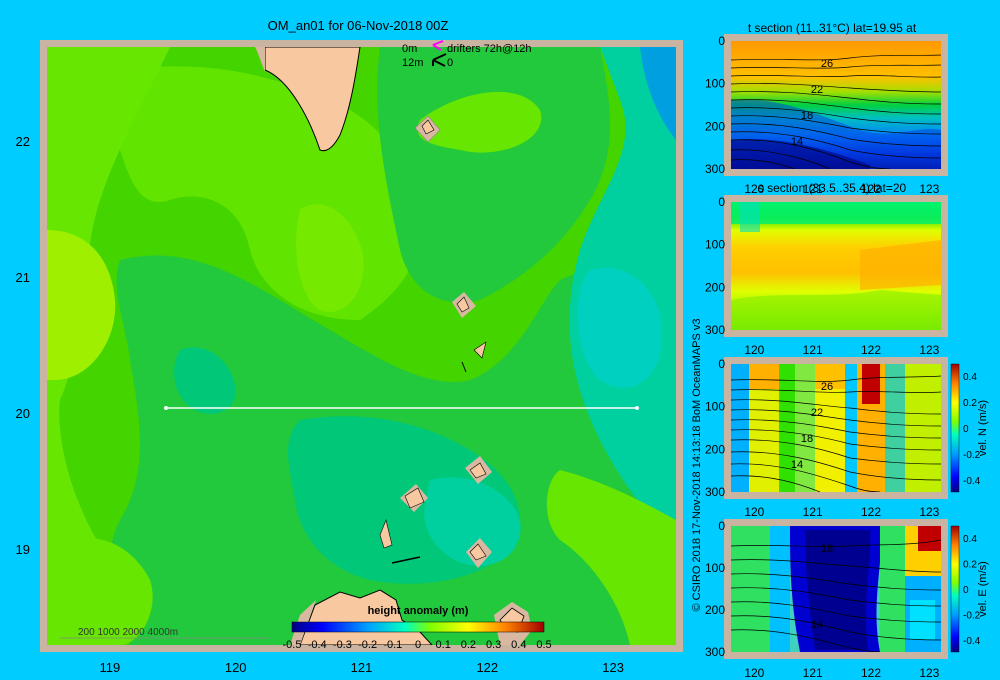 The width and height of the screenshot is (1000, 680). What do you see at coordinates (358, 25) in the screenshot?
I see `map-title: OM_an01 for 06-Nov-2018 00Z` at bounding box center [358, 25].